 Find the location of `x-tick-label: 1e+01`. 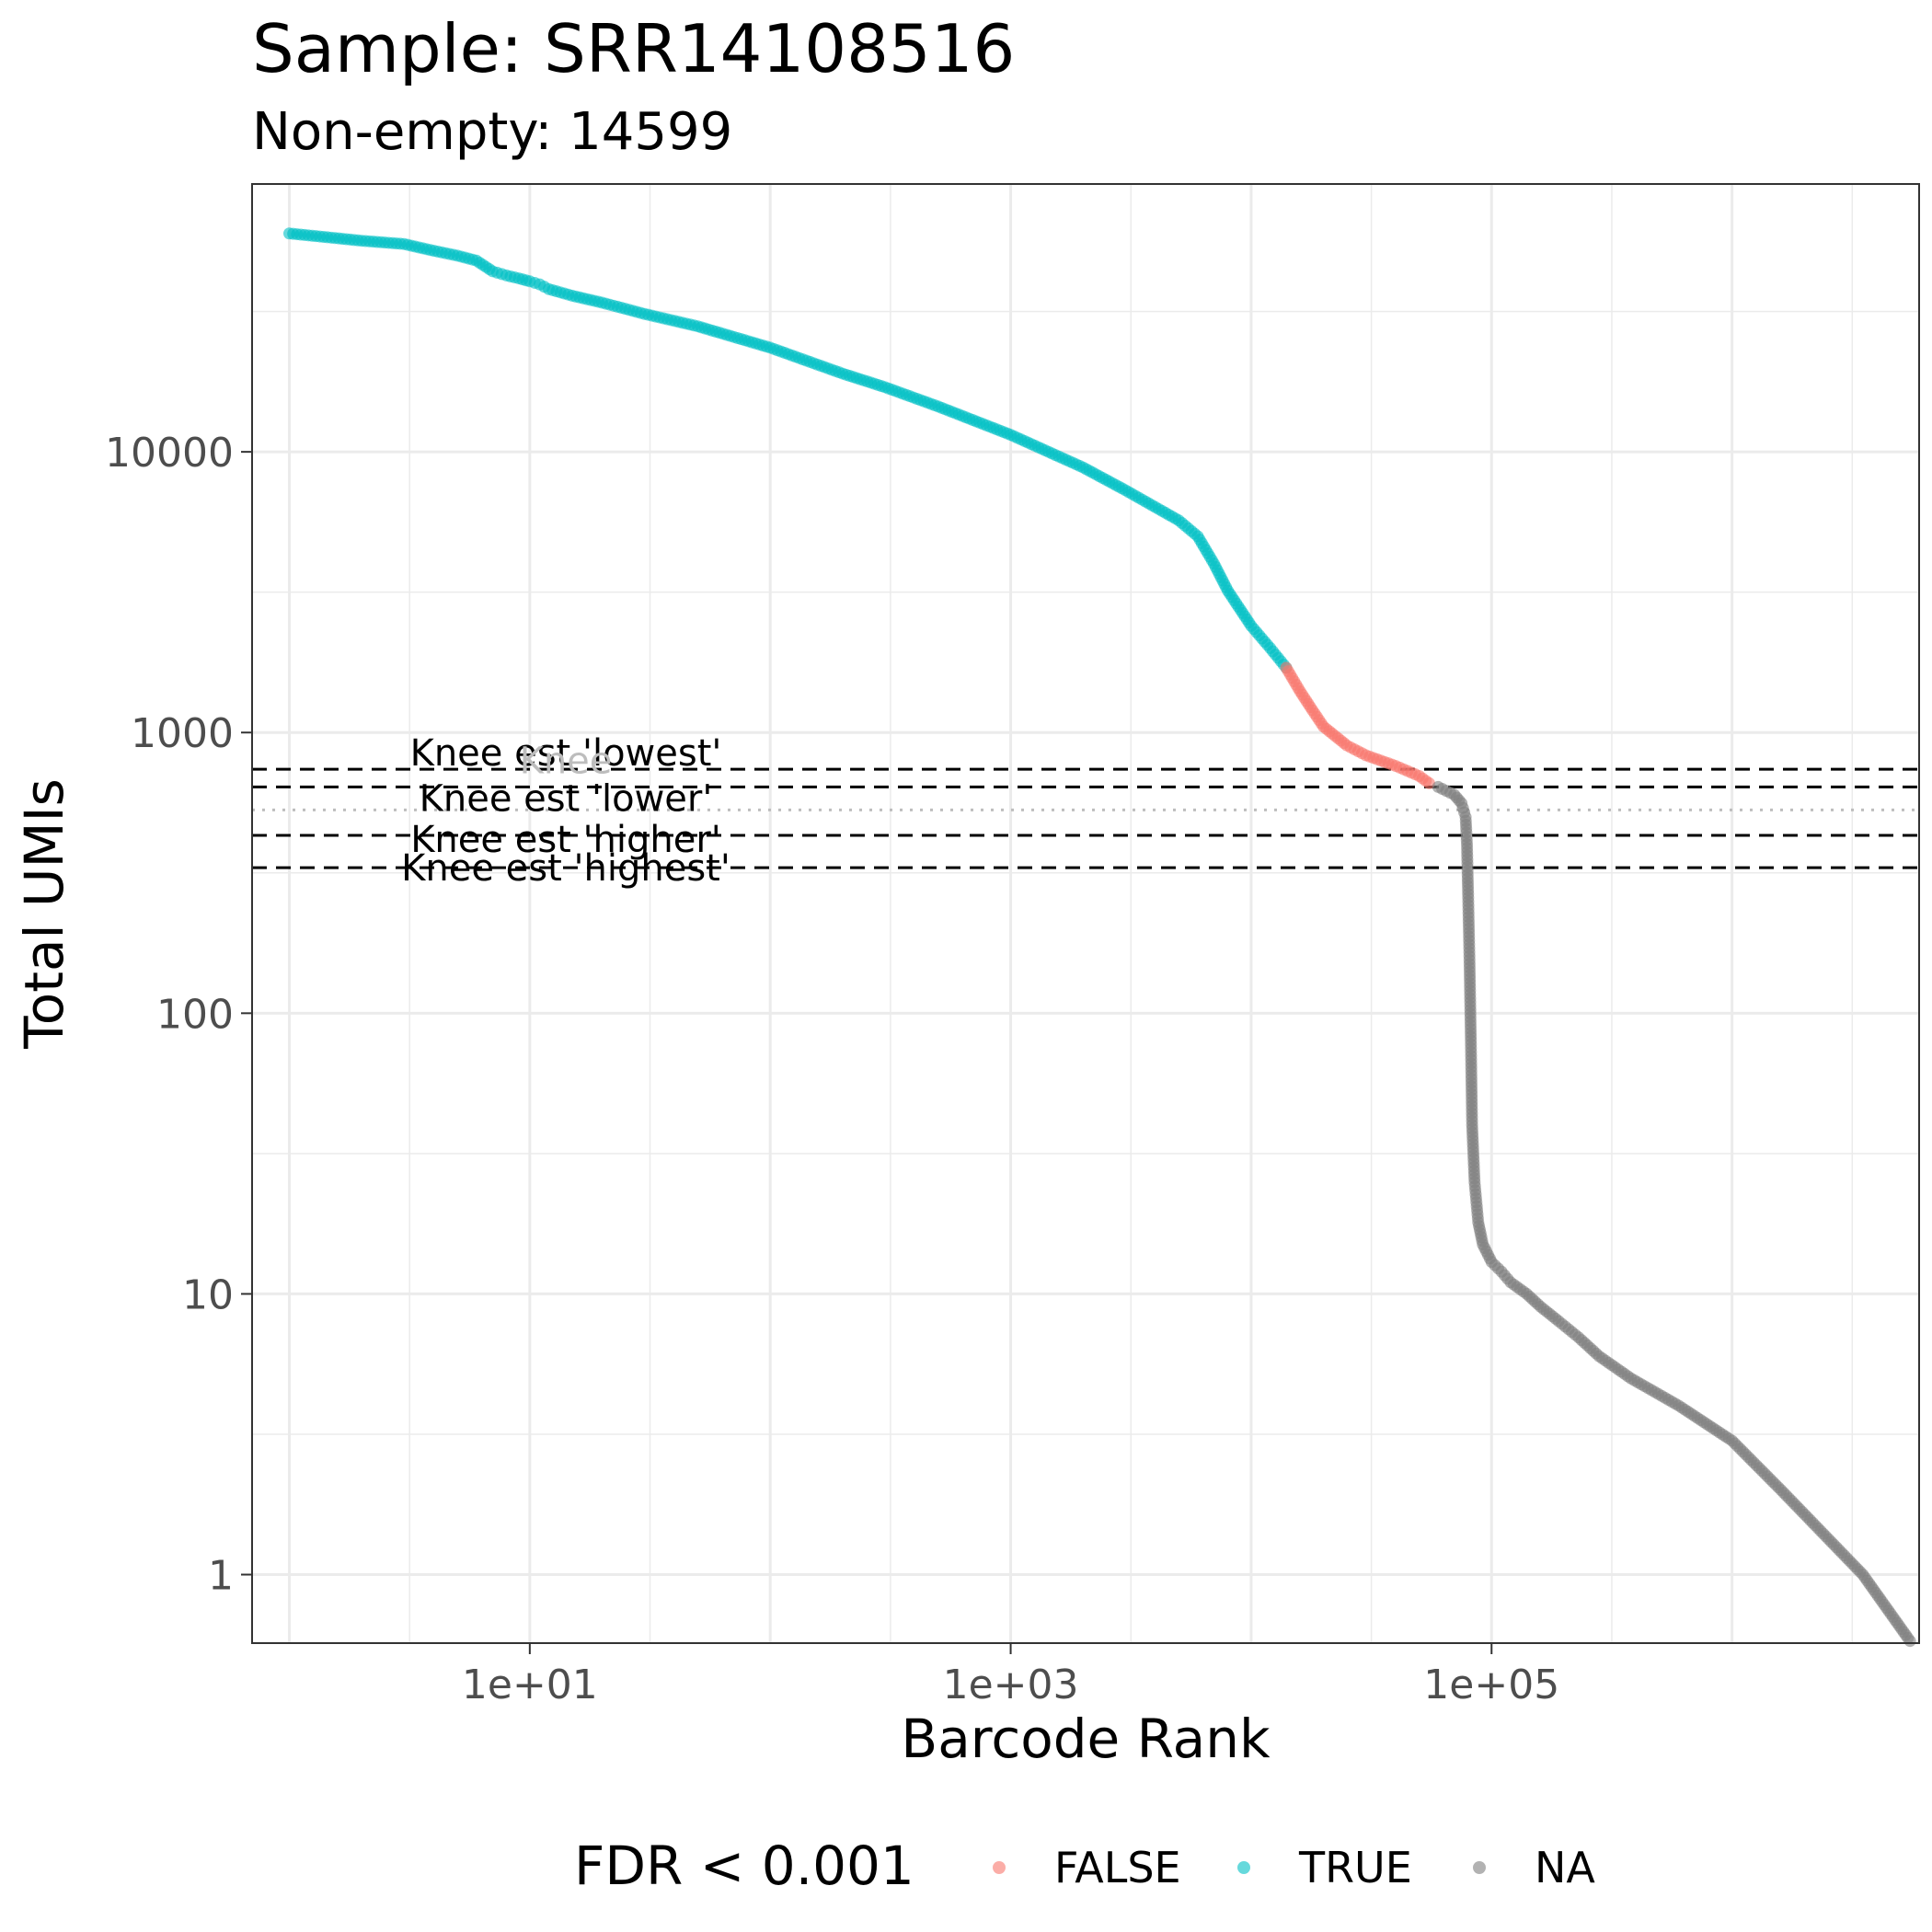

x-tick-label: 1e+01 is located at coordinates (530, 1685).